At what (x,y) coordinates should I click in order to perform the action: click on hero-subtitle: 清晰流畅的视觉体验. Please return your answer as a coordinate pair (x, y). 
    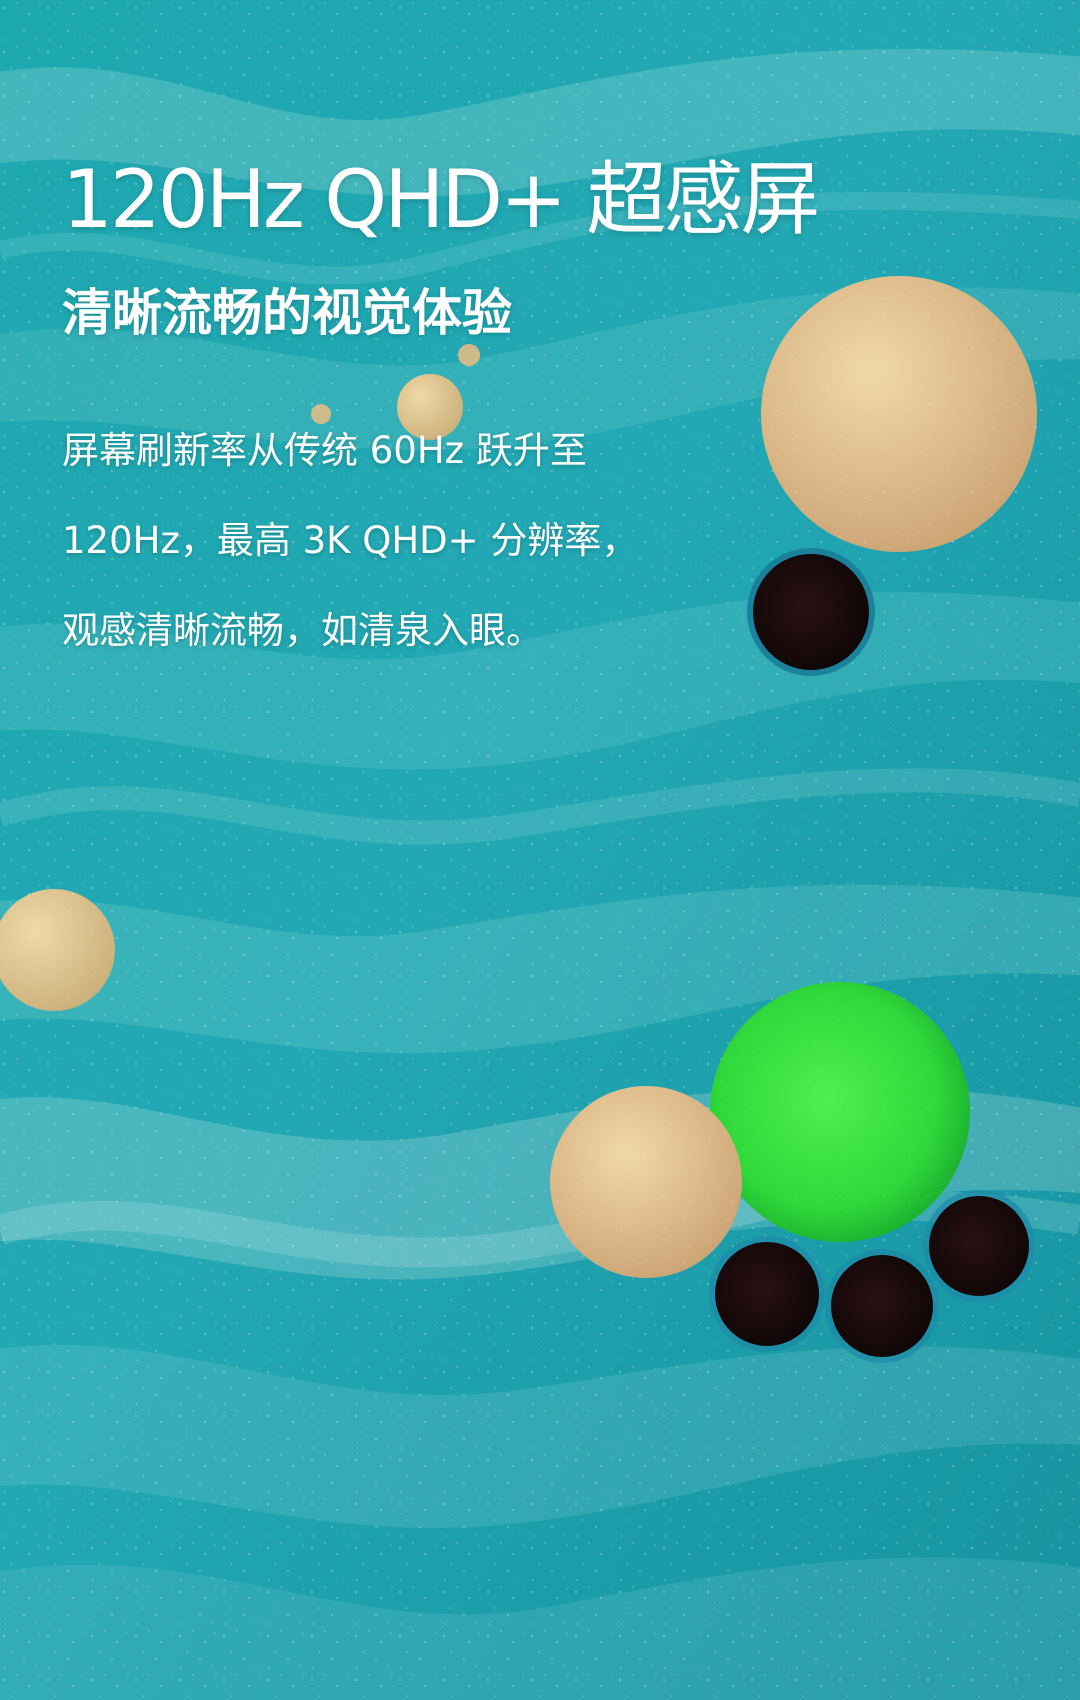
    Looking at the image, I should click on (287, 313).